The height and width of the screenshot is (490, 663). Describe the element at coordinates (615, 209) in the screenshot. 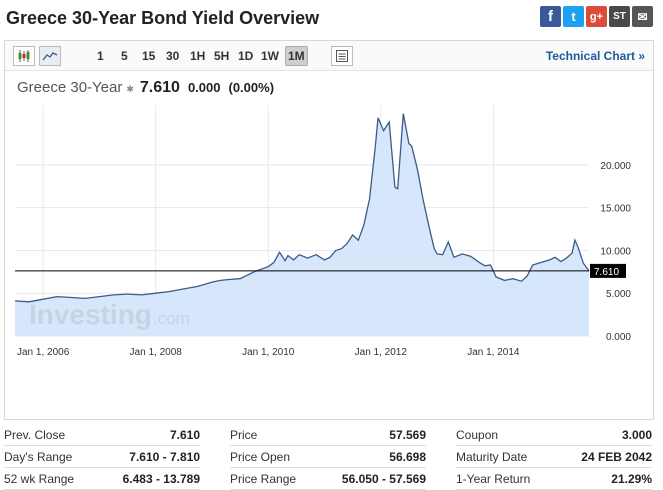

I see `y-tick-label: 15.000` at that location.